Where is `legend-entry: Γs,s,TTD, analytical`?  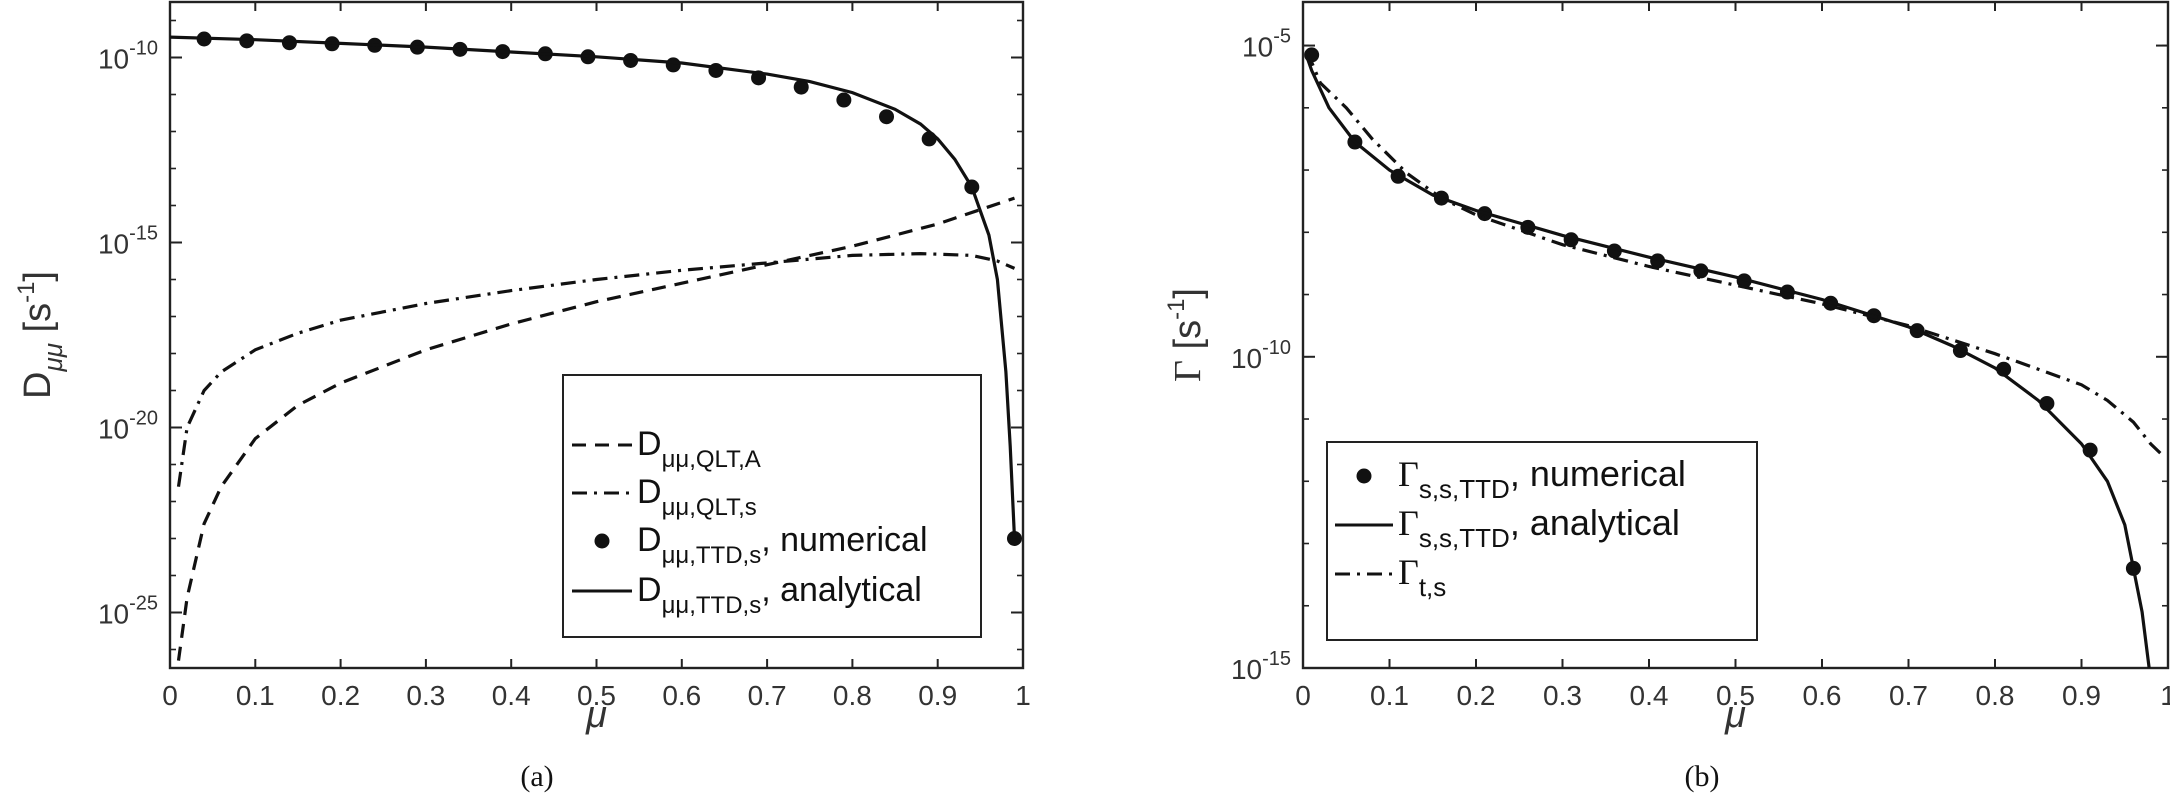 legend-entry: Γs,s,TTD, analytical is located at coordinates (1539, 527).